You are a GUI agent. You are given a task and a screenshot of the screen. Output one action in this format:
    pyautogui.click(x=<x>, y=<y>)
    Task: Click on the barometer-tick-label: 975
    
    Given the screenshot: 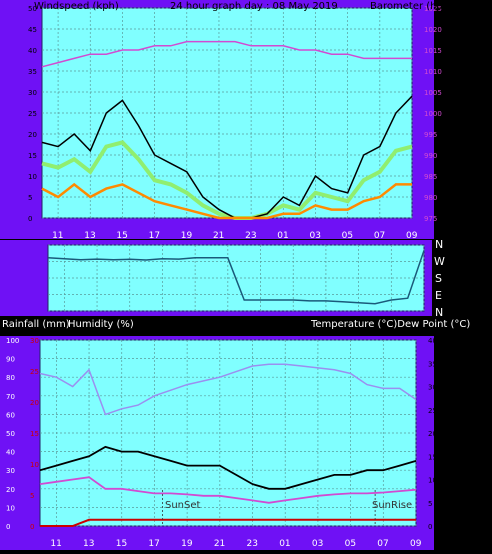 What is the action you would take?
    pyautogui.click(x=430, y=219)
    